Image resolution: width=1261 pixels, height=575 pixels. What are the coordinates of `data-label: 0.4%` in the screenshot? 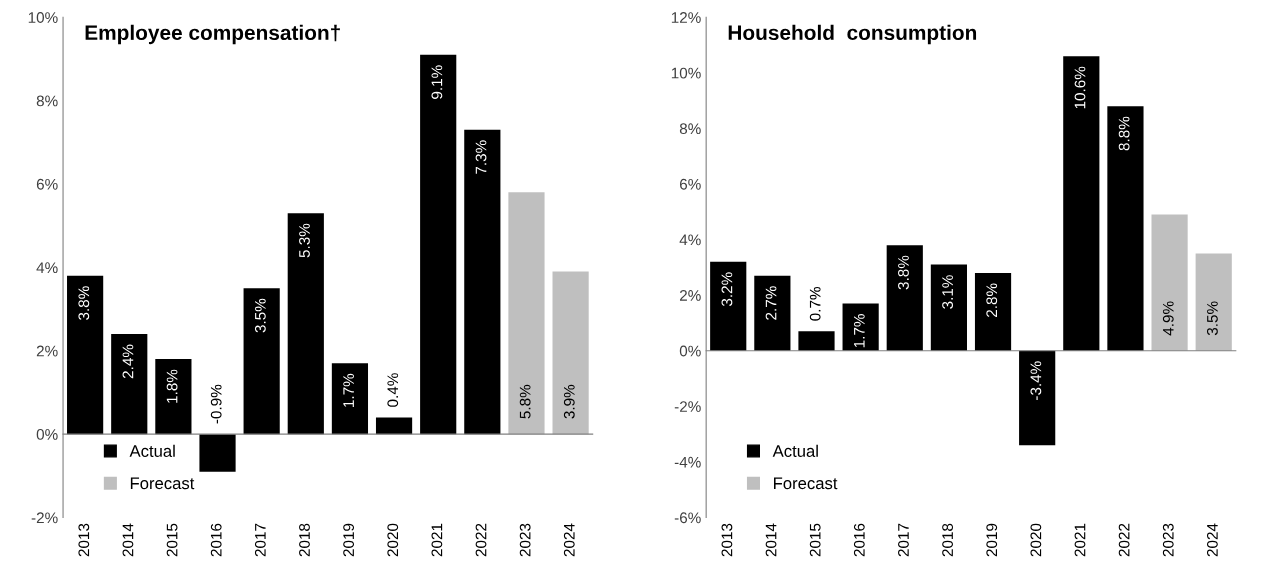 It's located at (393, 390).